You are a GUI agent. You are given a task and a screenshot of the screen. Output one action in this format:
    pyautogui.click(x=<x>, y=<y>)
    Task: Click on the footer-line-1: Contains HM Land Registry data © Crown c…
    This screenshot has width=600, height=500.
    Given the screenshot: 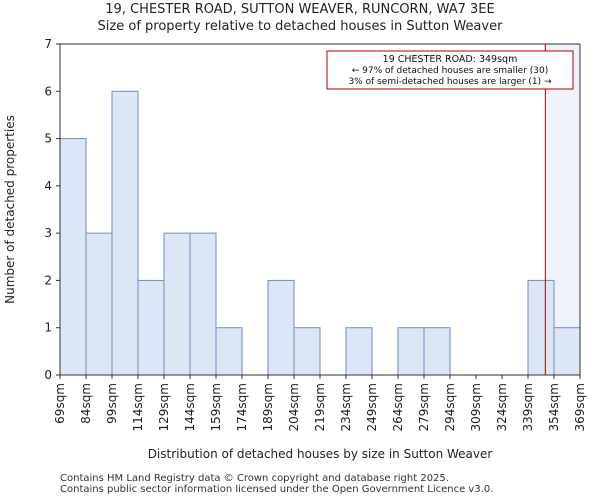 What is the action you would take?
    pyautogui.click(x=254, y=478)
    